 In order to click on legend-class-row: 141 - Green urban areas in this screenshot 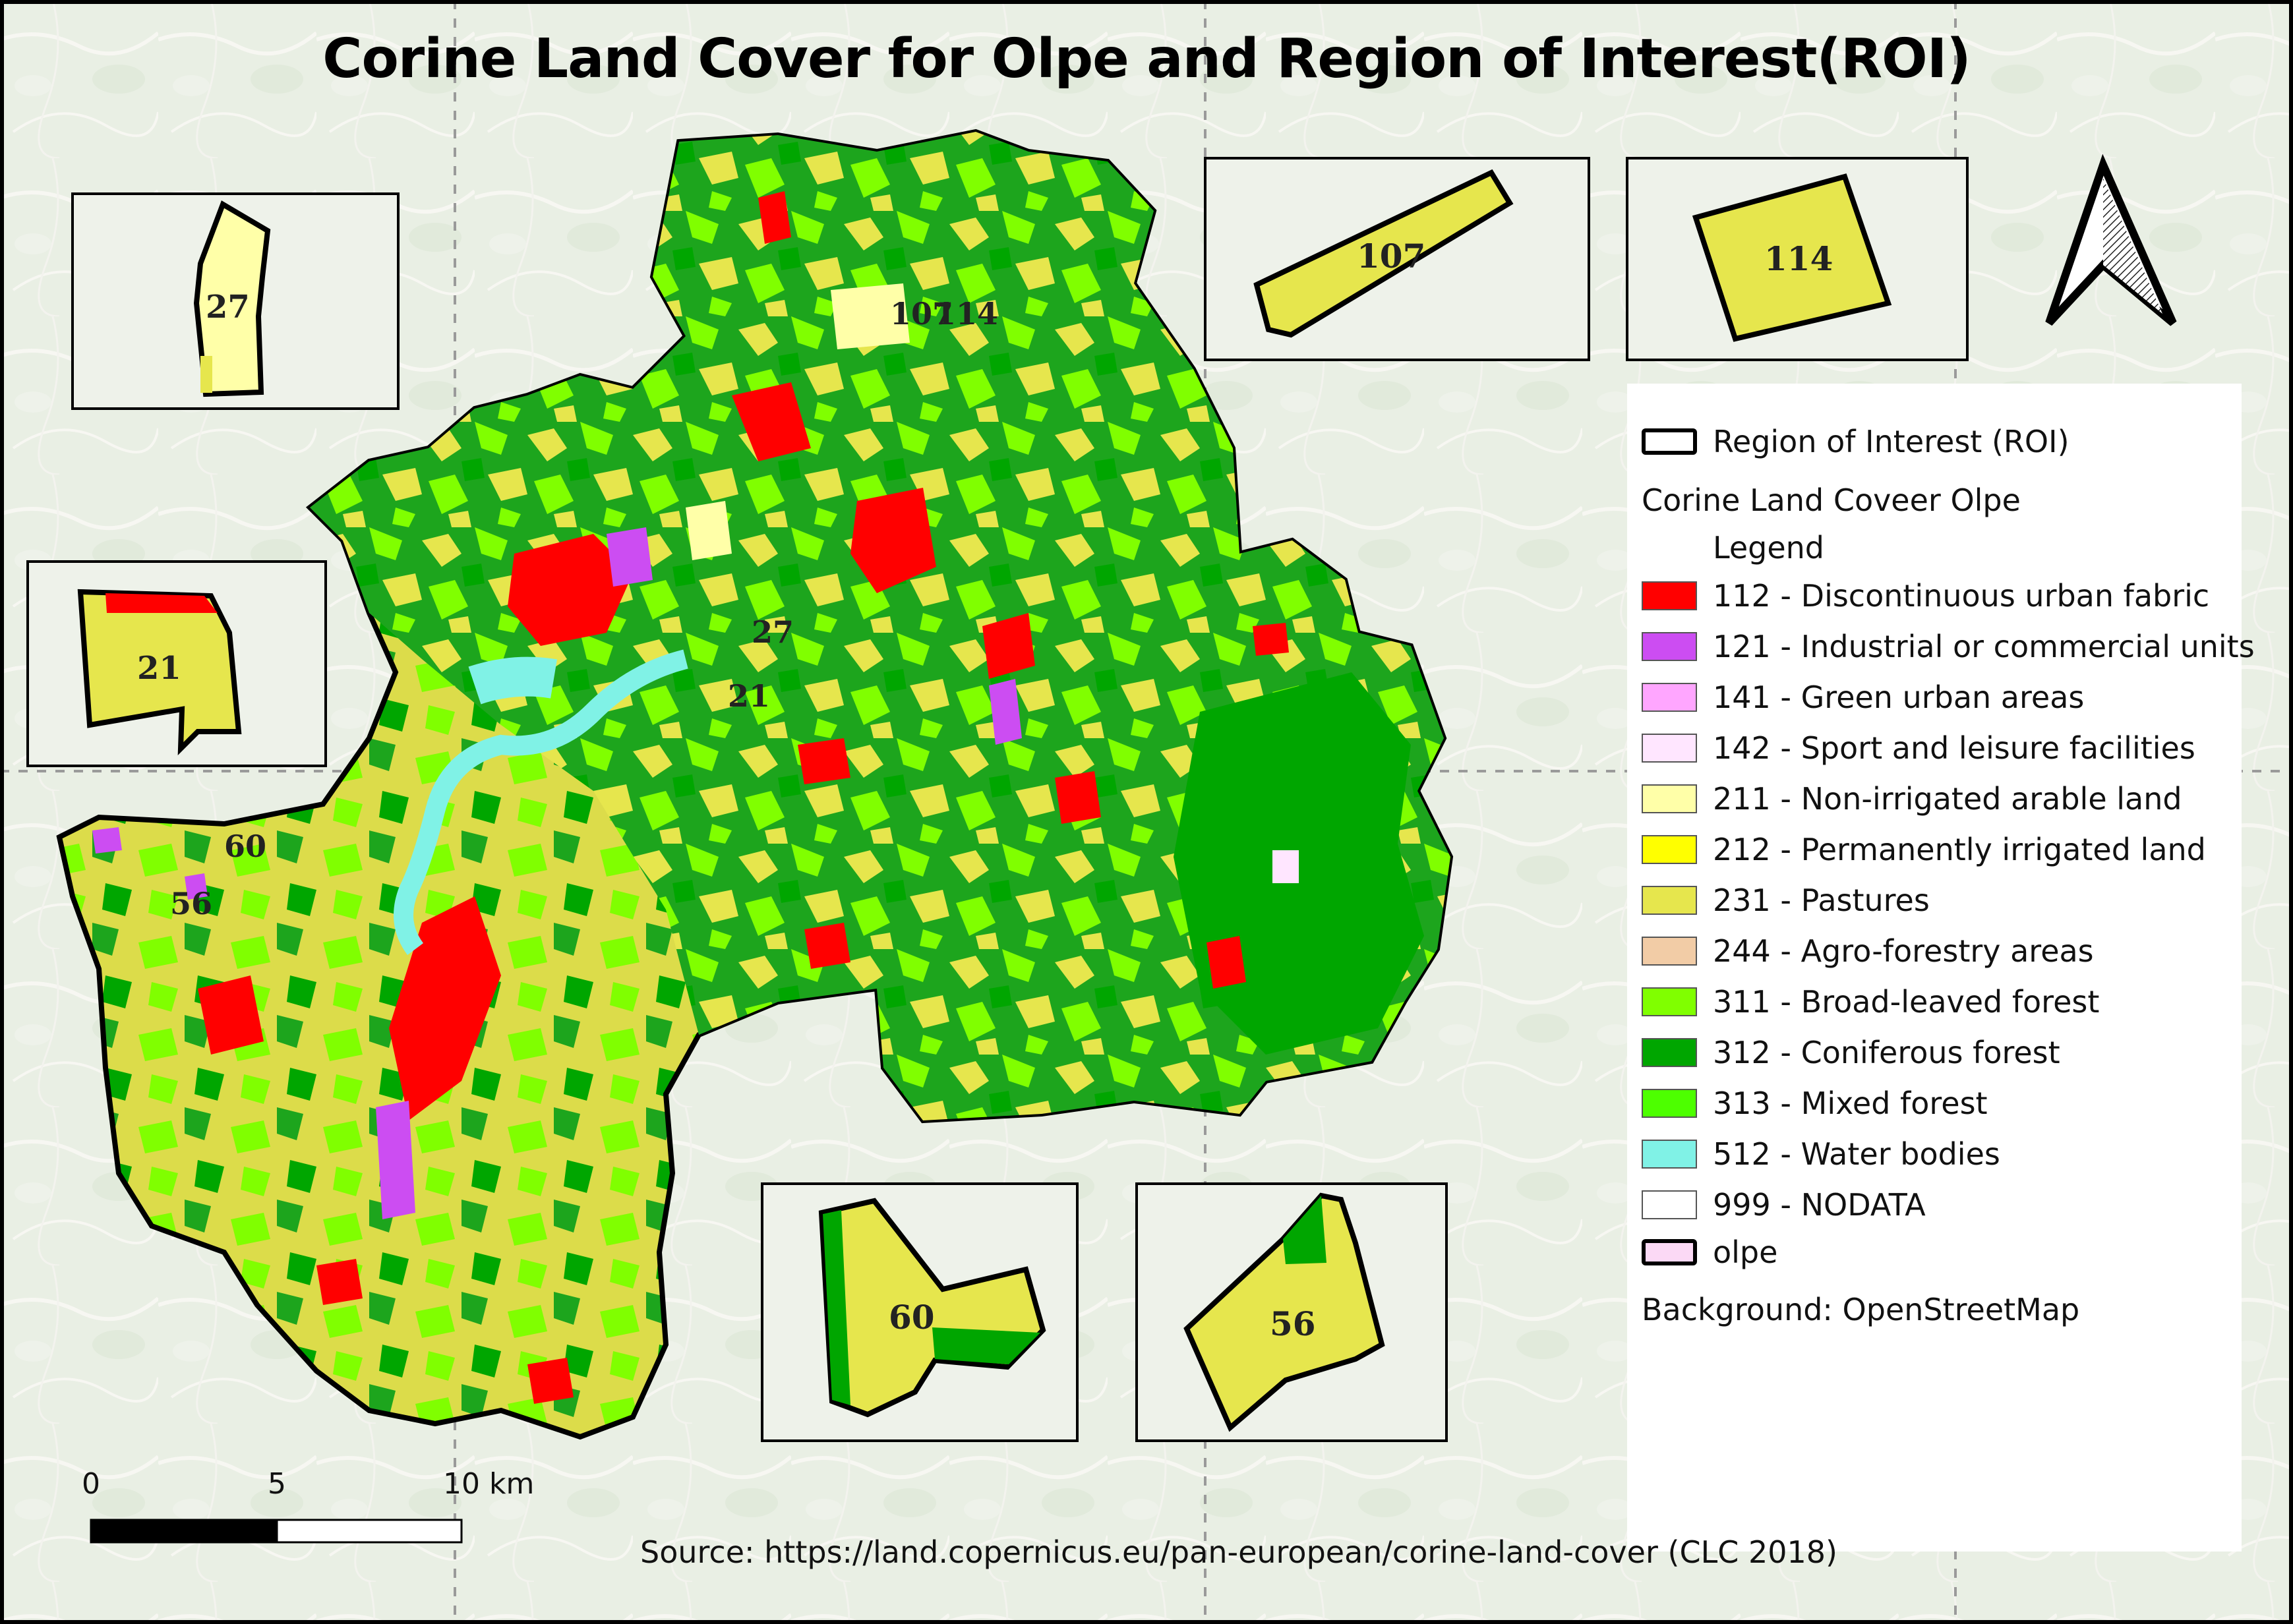, I will do `click(1863, 697)`.